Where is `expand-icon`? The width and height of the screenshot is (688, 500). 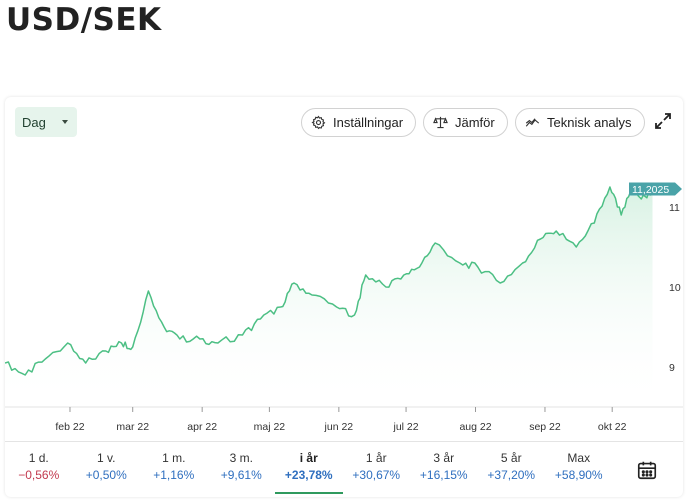 expand-icon is located at coordinates (663, 121).